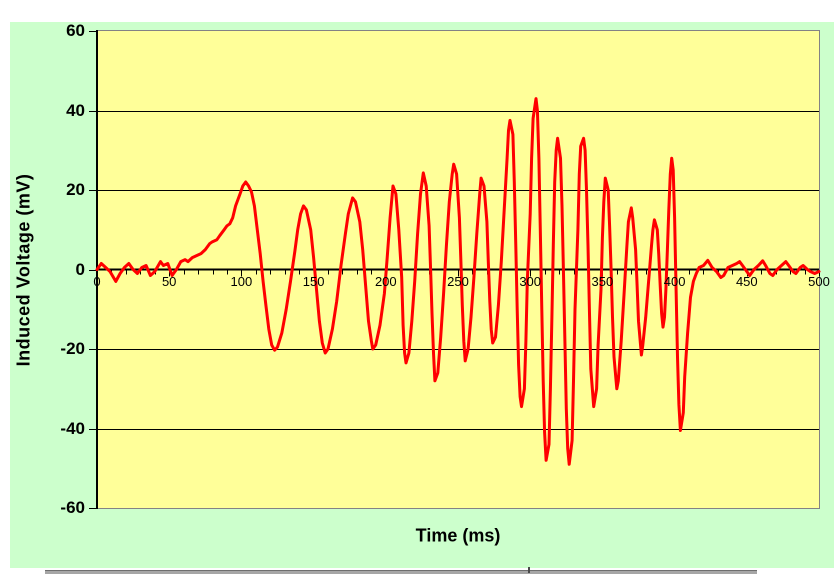  Describe the element at coordinates (241, 281) in the screenshot. I see `x-axis-tick-label: 100` at that location.